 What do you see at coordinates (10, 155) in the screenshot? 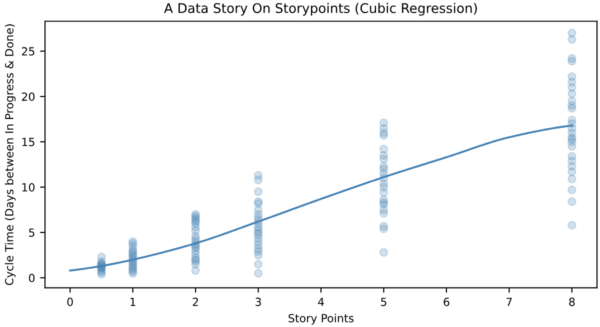
I see `y-axis-title: Cycle Time (Days between In Progress & Done)` at bounding box center [10, 155].